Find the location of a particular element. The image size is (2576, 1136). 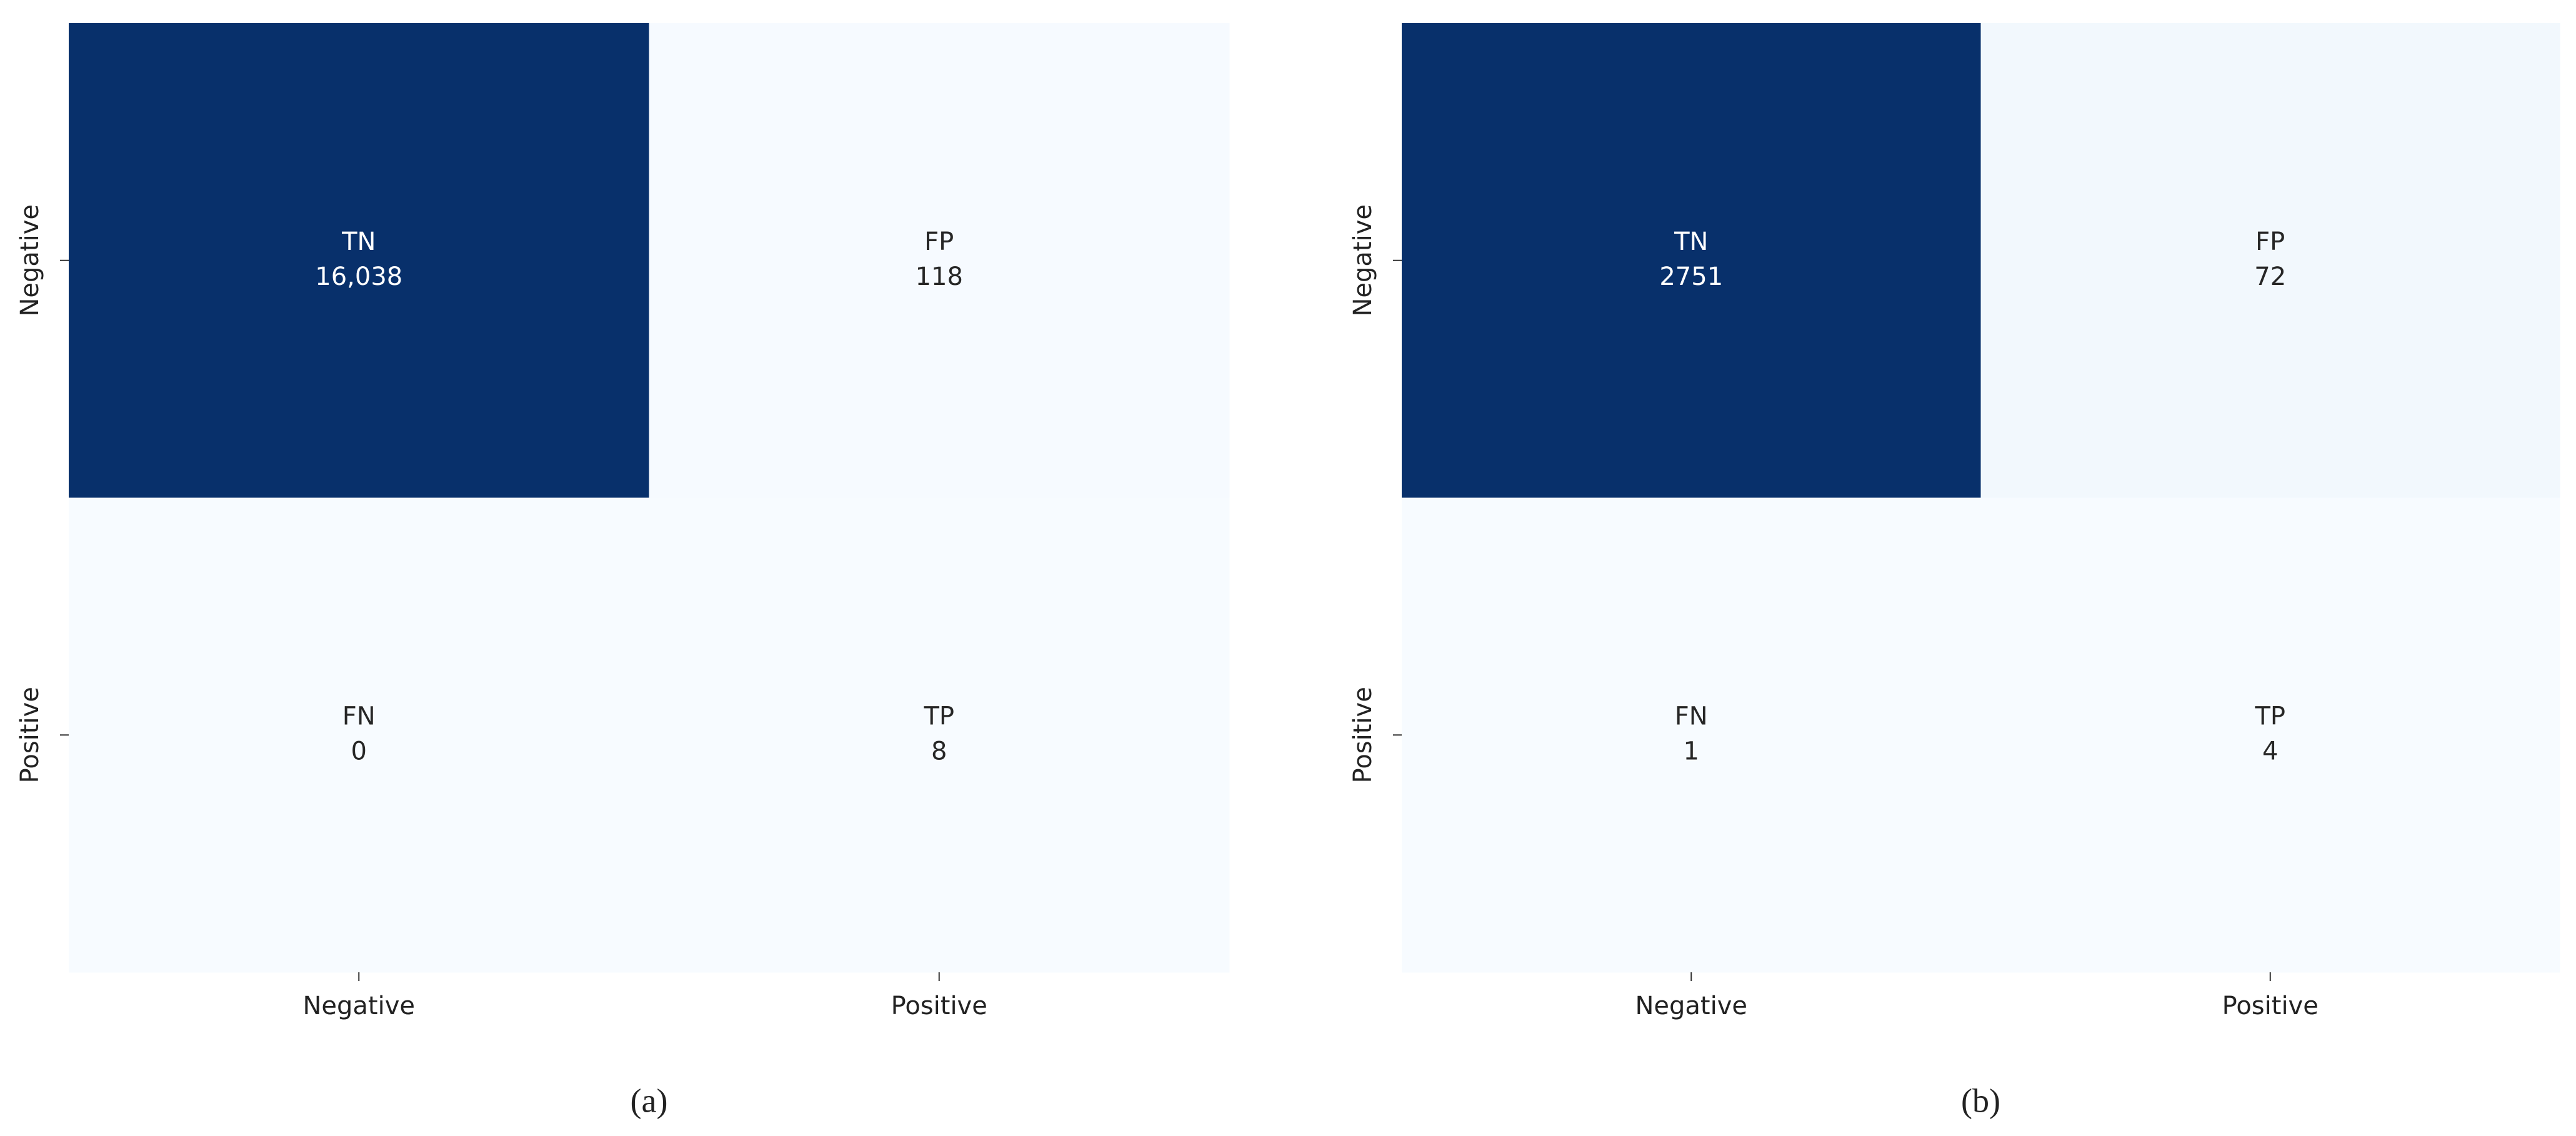

cell-value: 2751 is located at coordinates (1691, 276).